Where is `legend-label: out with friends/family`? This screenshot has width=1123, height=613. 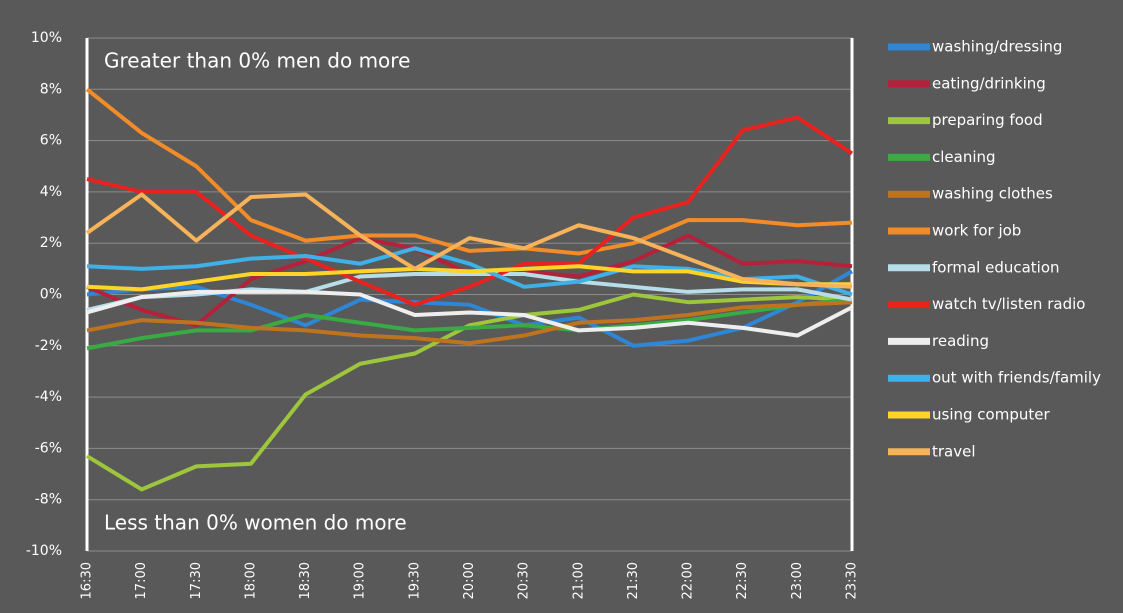
legend-label: out with friends/family is located at coordinates (1016, 378).